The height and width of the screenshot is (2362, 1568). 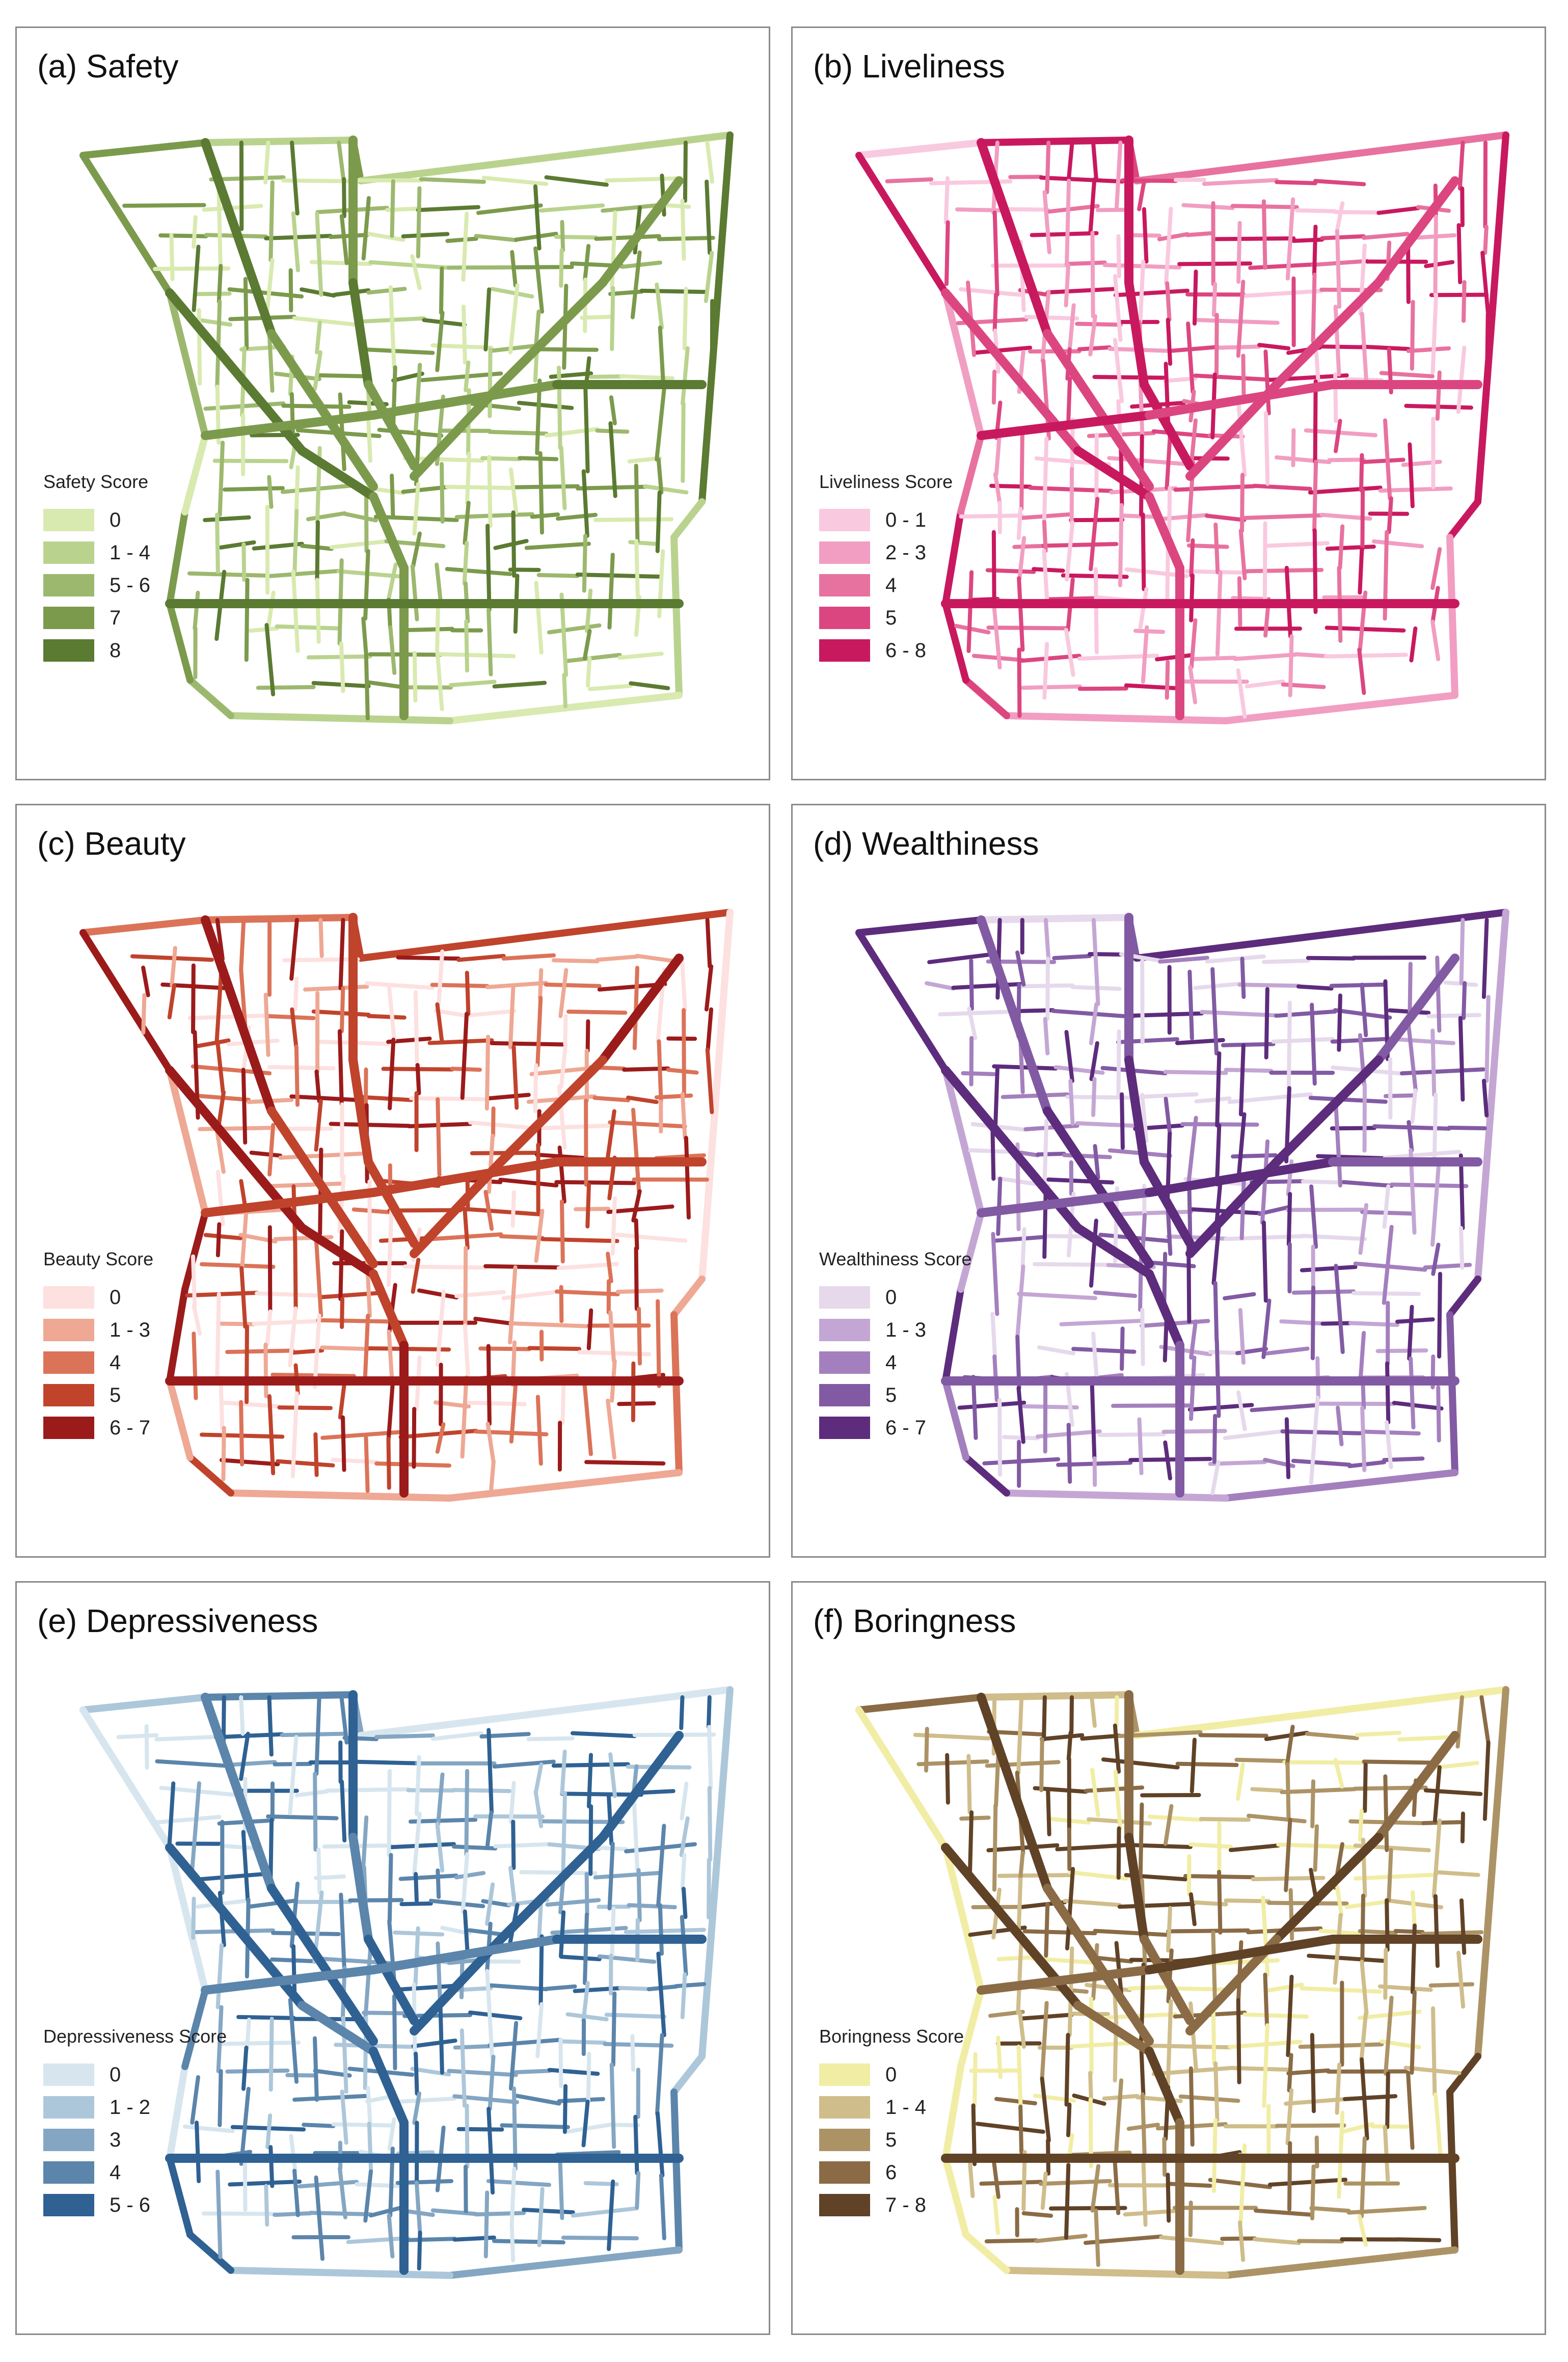 What do you see at coordinates (909, 66) in the screenshot?
I see `panel-title: (b) Liveliness` at bounding box center [909, 66].